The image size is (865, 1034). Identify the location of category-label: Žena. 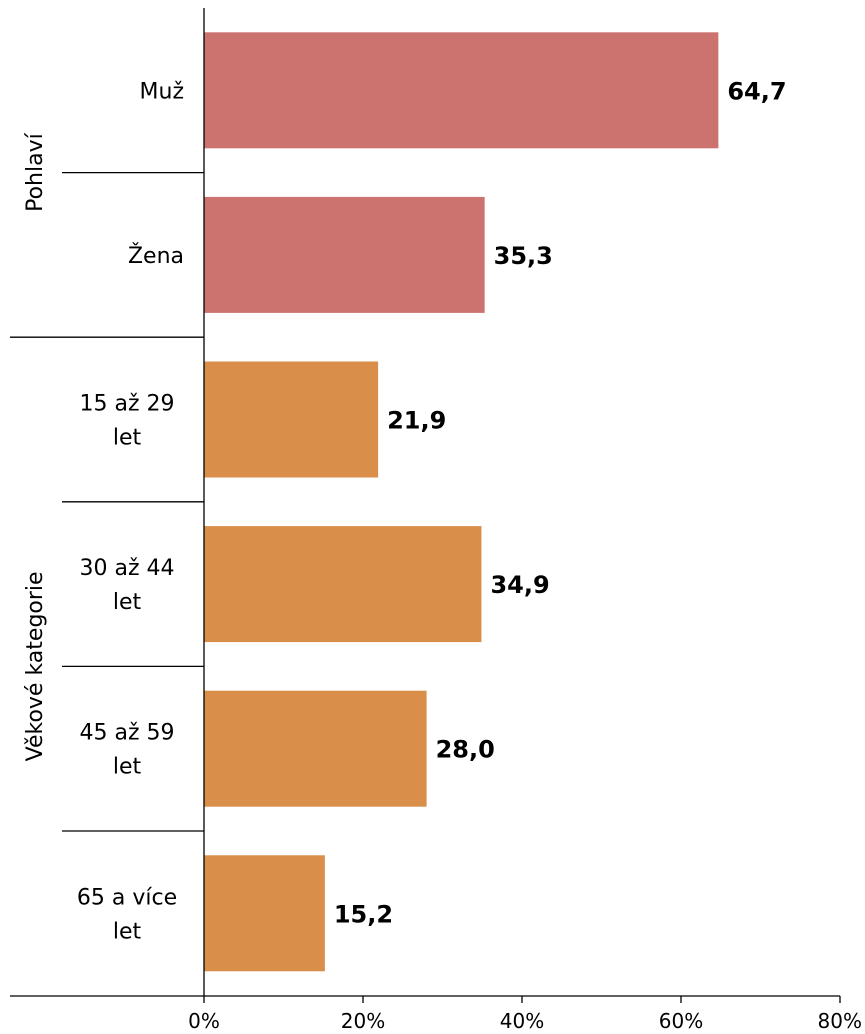
(156, 256).